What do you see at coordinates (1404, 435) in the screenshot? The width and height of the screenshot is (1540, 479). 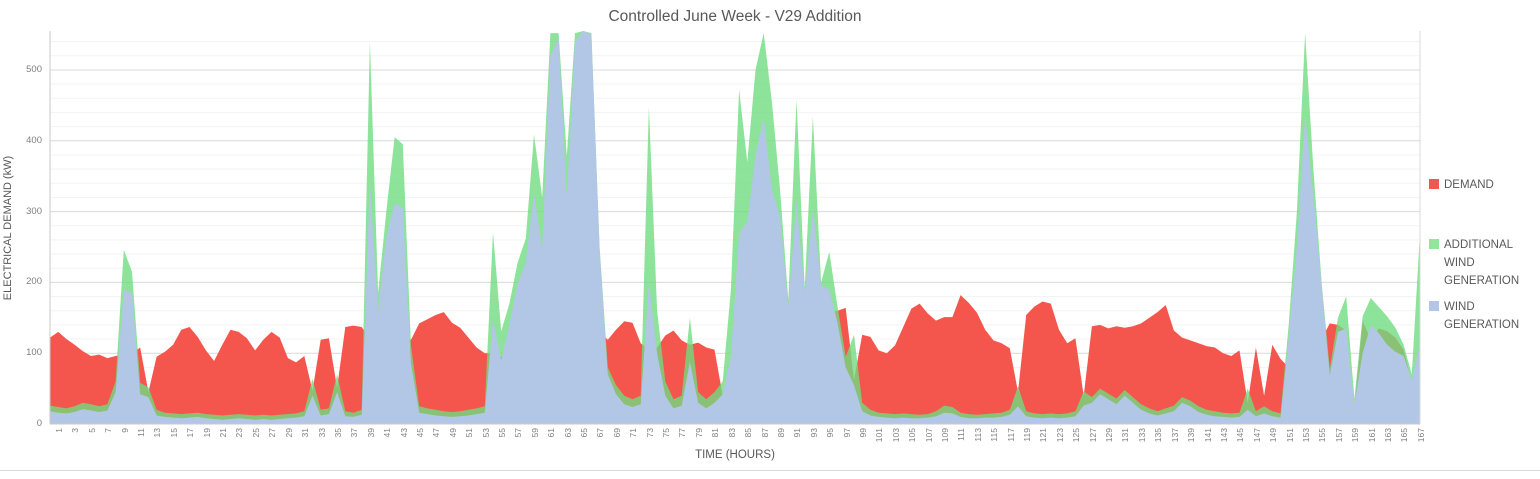 I see `x-tick-label: 165` at bounding box center [1404, 435].